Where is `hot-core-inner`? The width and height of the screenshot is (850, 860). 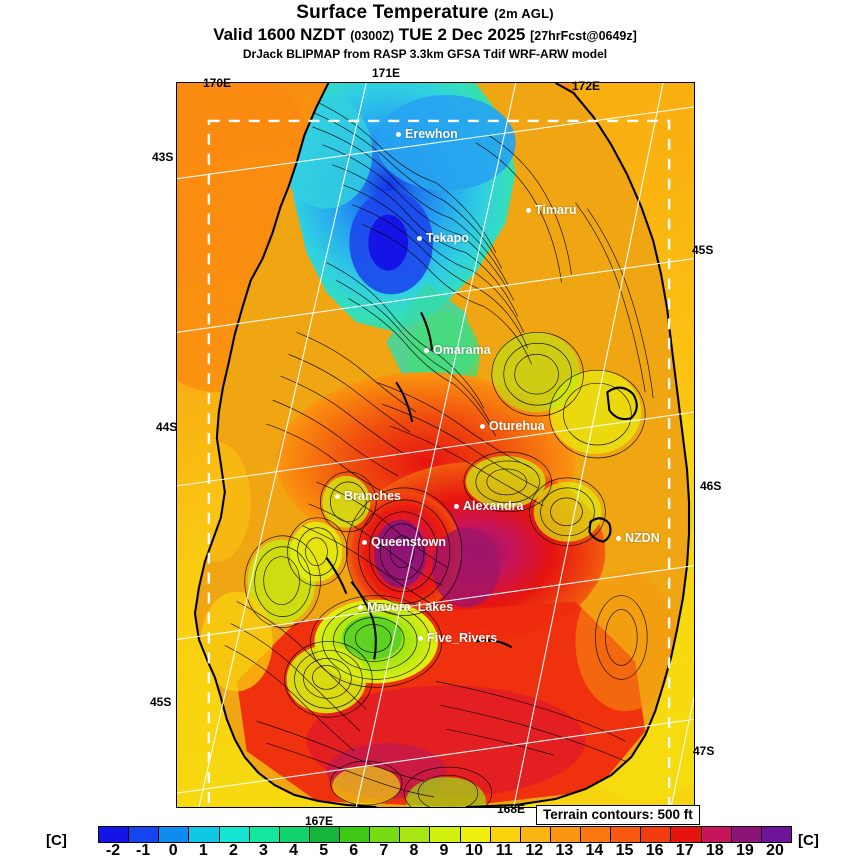
hot-core-inner is located at coordinates (400, 553).